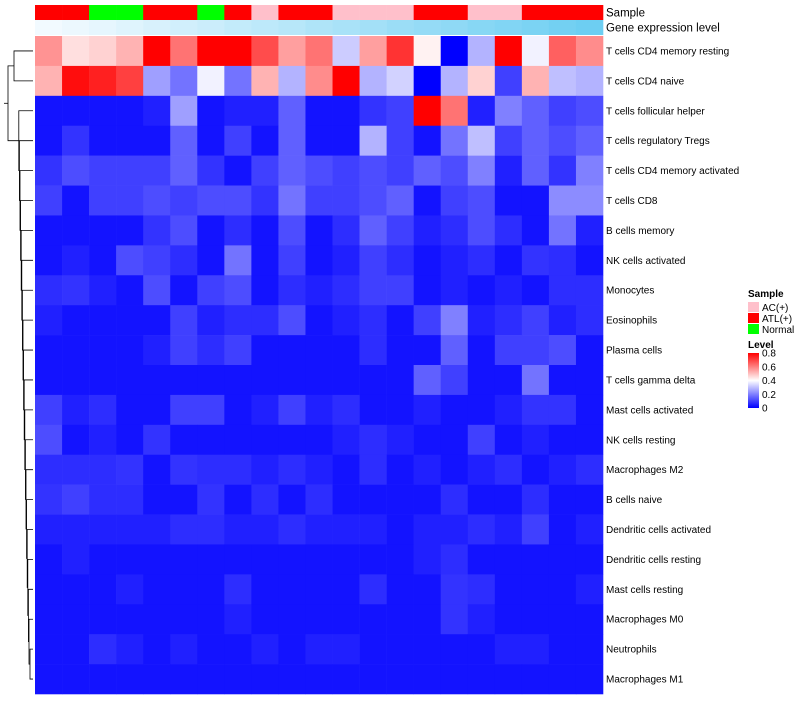  I want to click on dendrogram-branch, so click(23, 66).